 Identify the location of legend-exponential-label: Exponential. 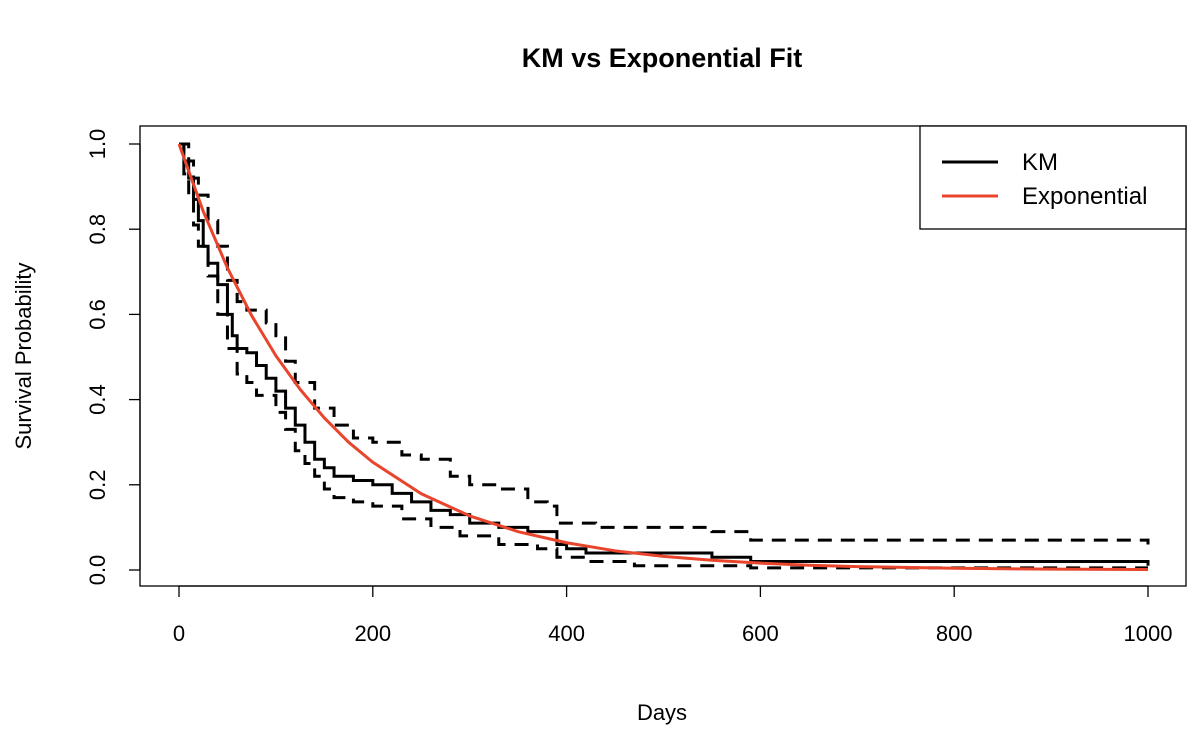
(1084, 196).